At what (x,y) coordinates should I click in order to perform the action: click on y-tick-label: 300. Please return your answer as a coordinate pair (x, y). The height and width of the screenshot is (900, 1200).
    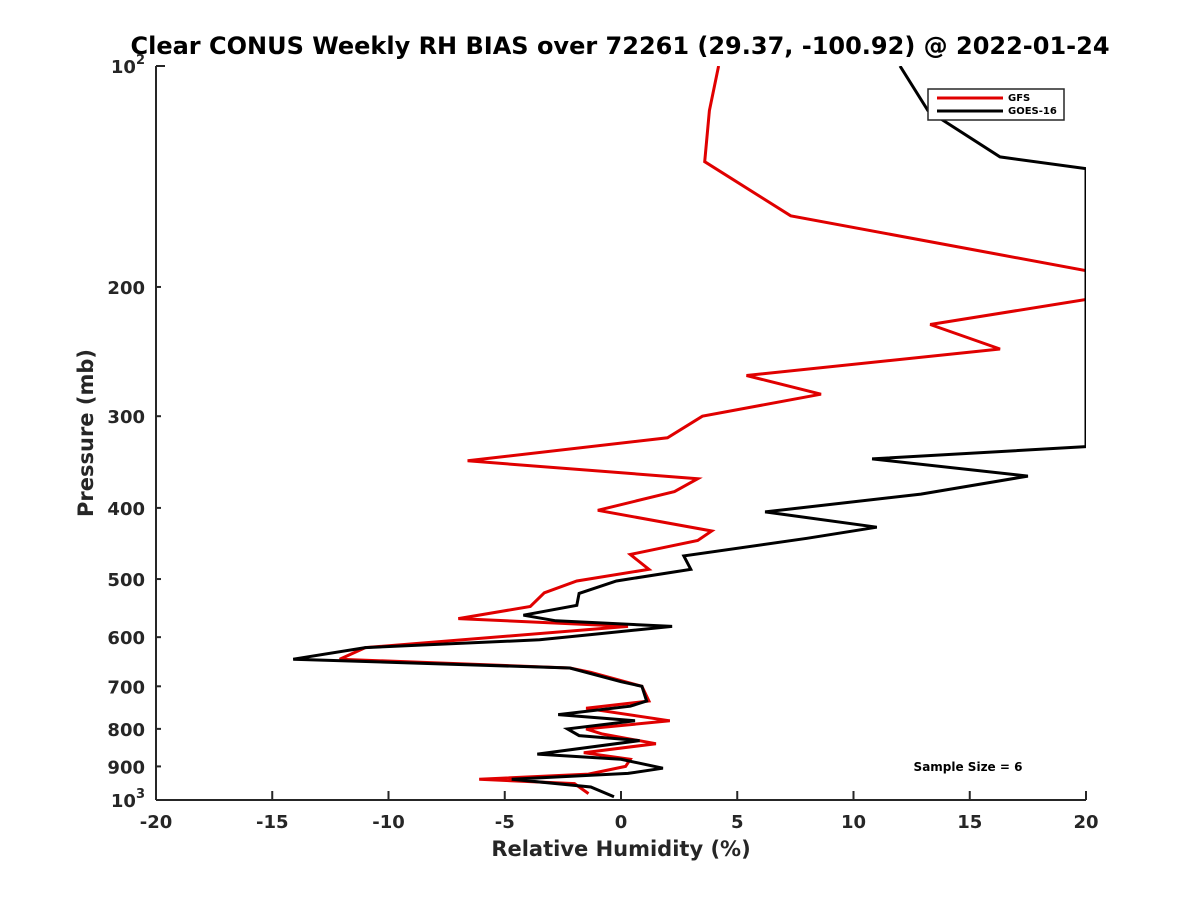
    Looking at the image, I should click on (126, 417).